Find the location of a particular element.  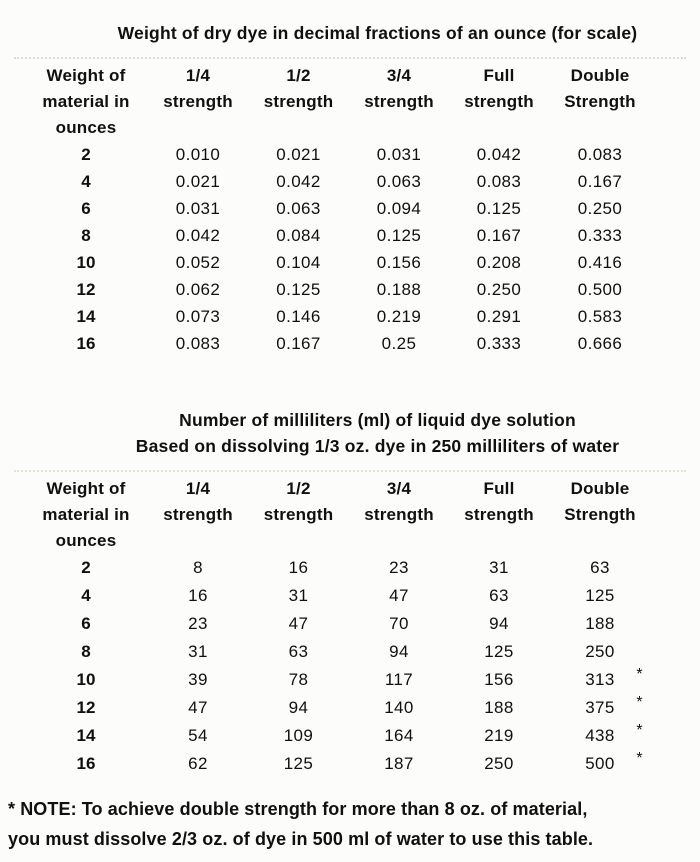

data-cell: 156 is located at coordinates (499, 680).